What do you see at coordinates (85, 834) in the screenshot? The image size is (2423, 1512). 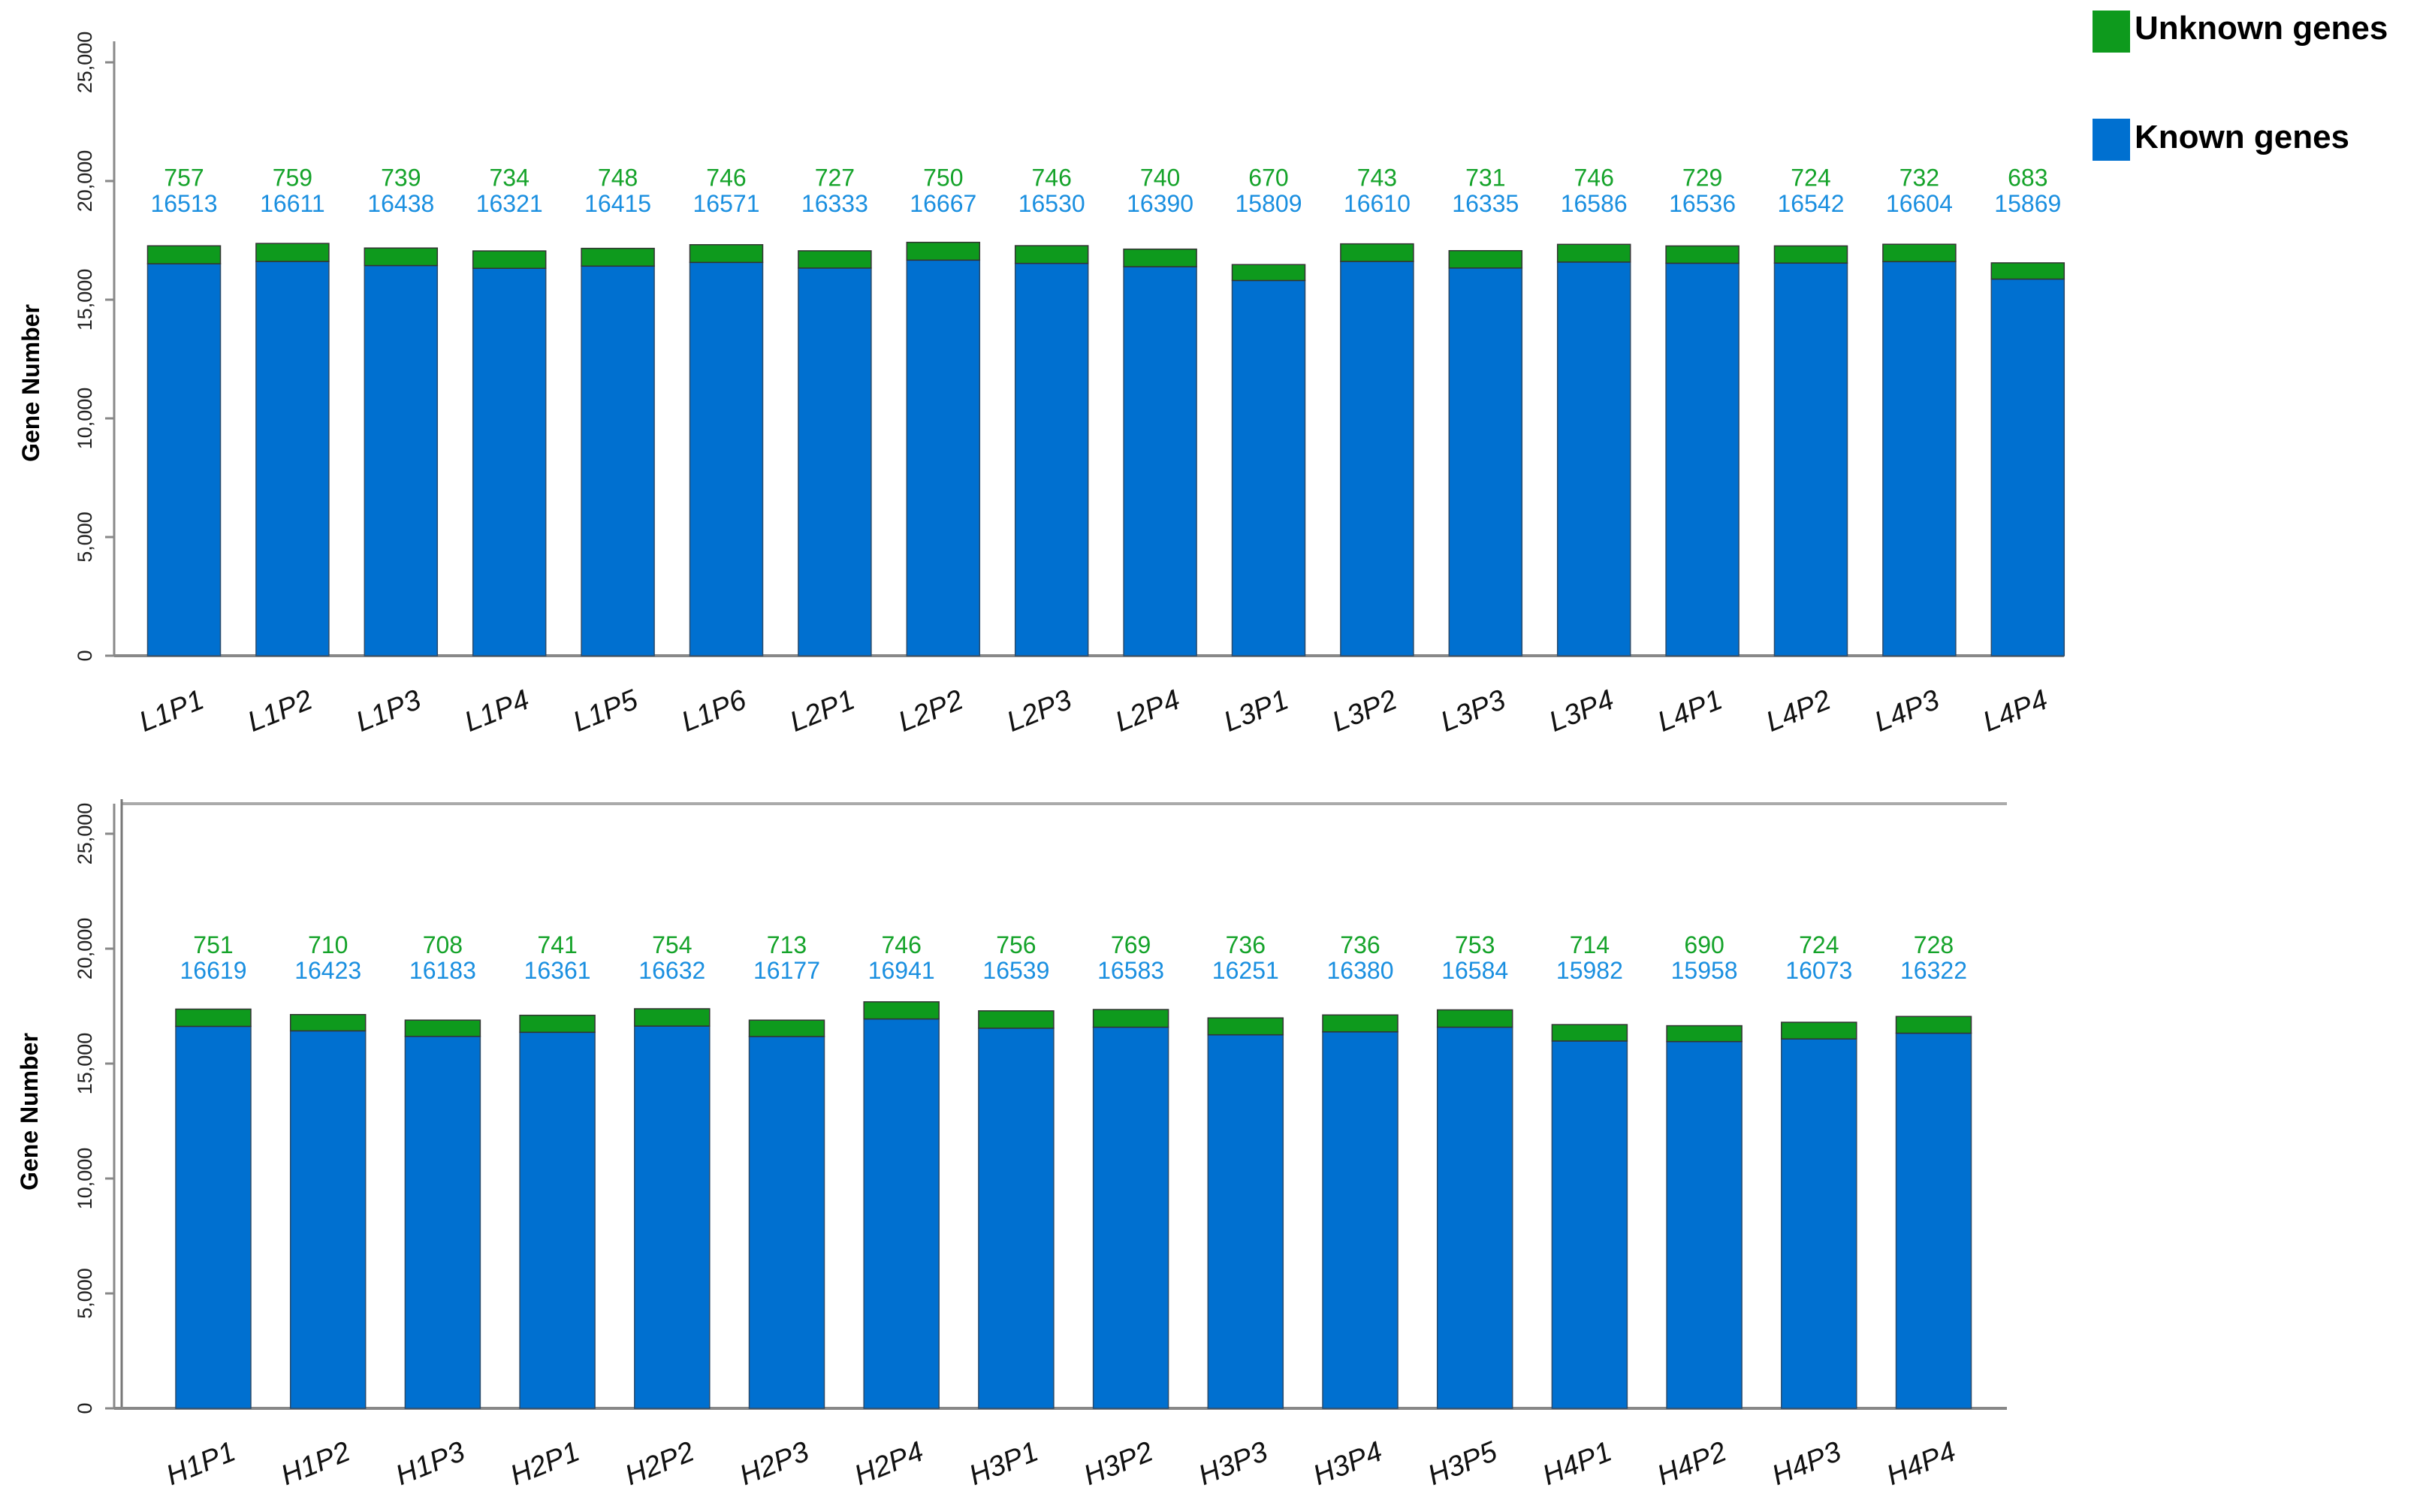 I see `y-tick-label: 25,000` at bounding box center [85, 834].